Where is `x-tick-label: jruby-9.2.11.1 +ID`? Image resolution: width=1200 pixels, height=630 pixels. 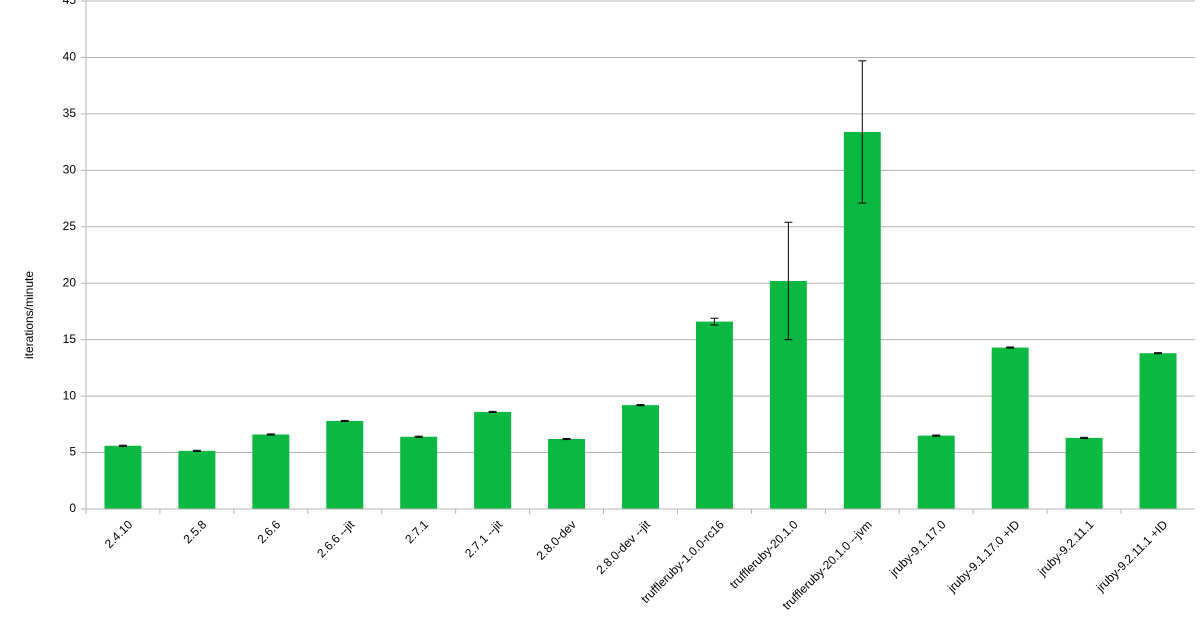 x-tick-label: jruby-9.2.11.1 +ID is located at coordinates (1132, 556).